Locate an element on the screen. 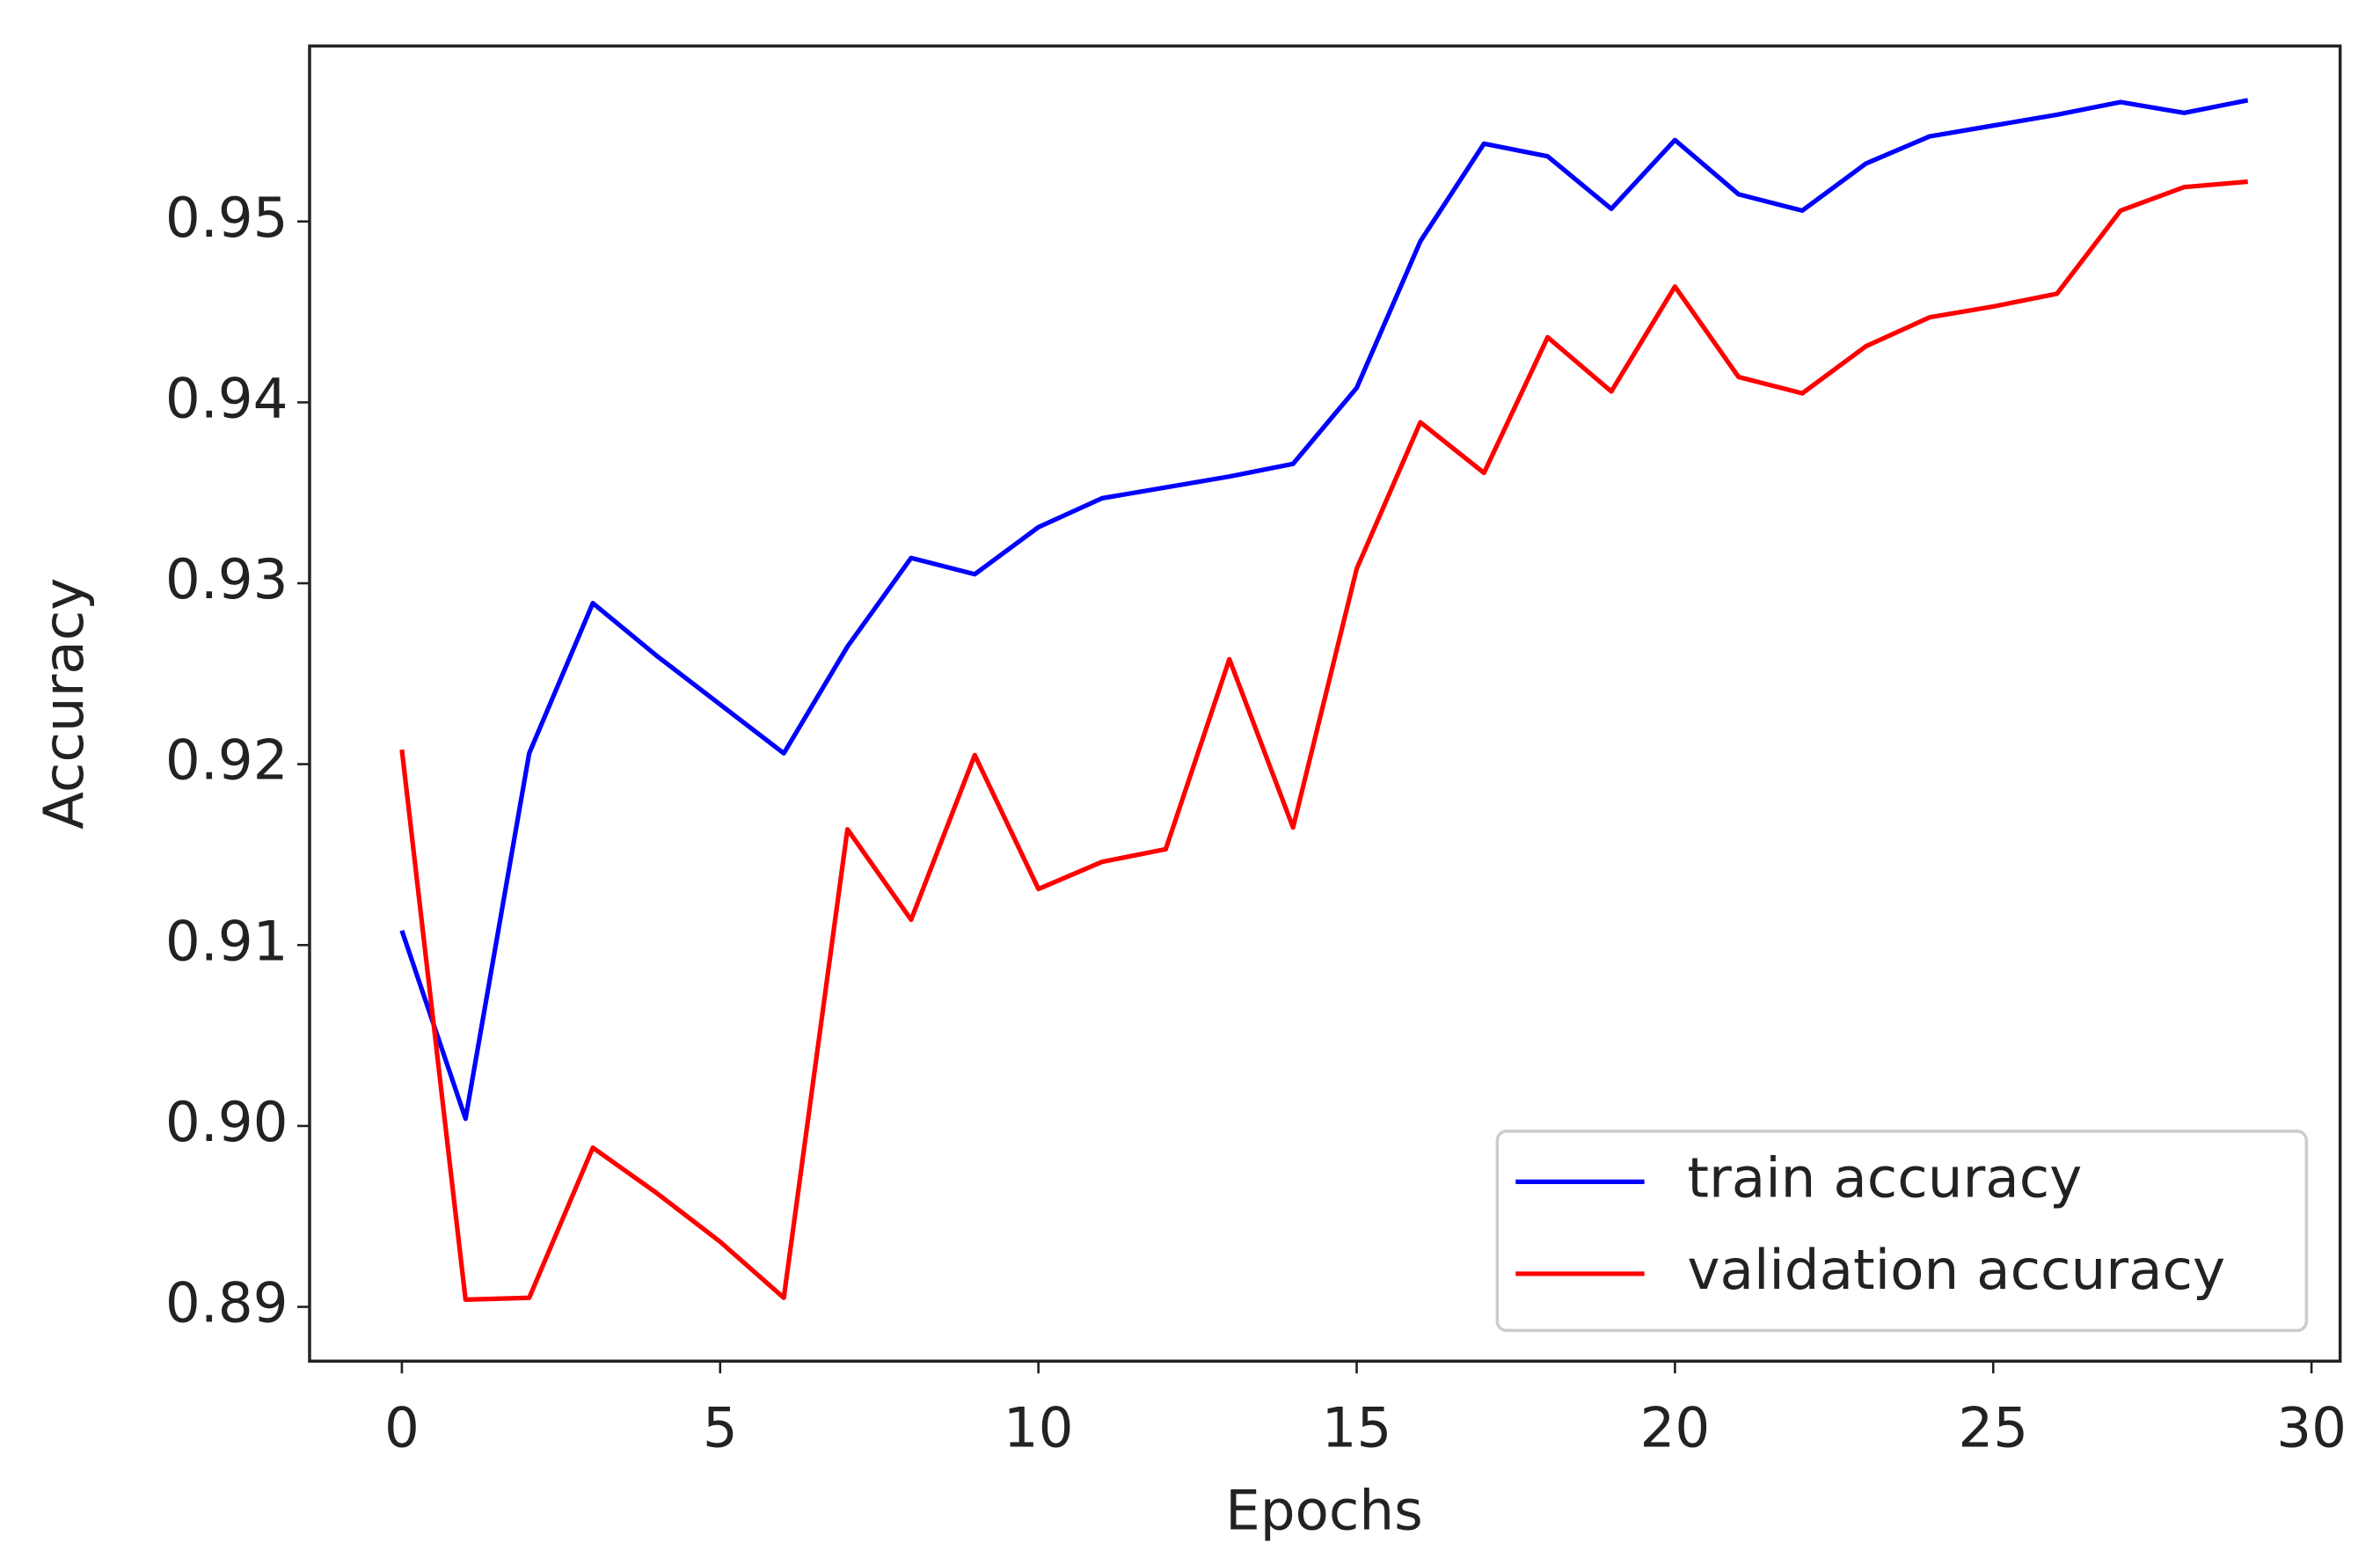 This screenshot has width=2380, height=1565. x-tick-label: 10 is located at coordinates (1039, 1427).